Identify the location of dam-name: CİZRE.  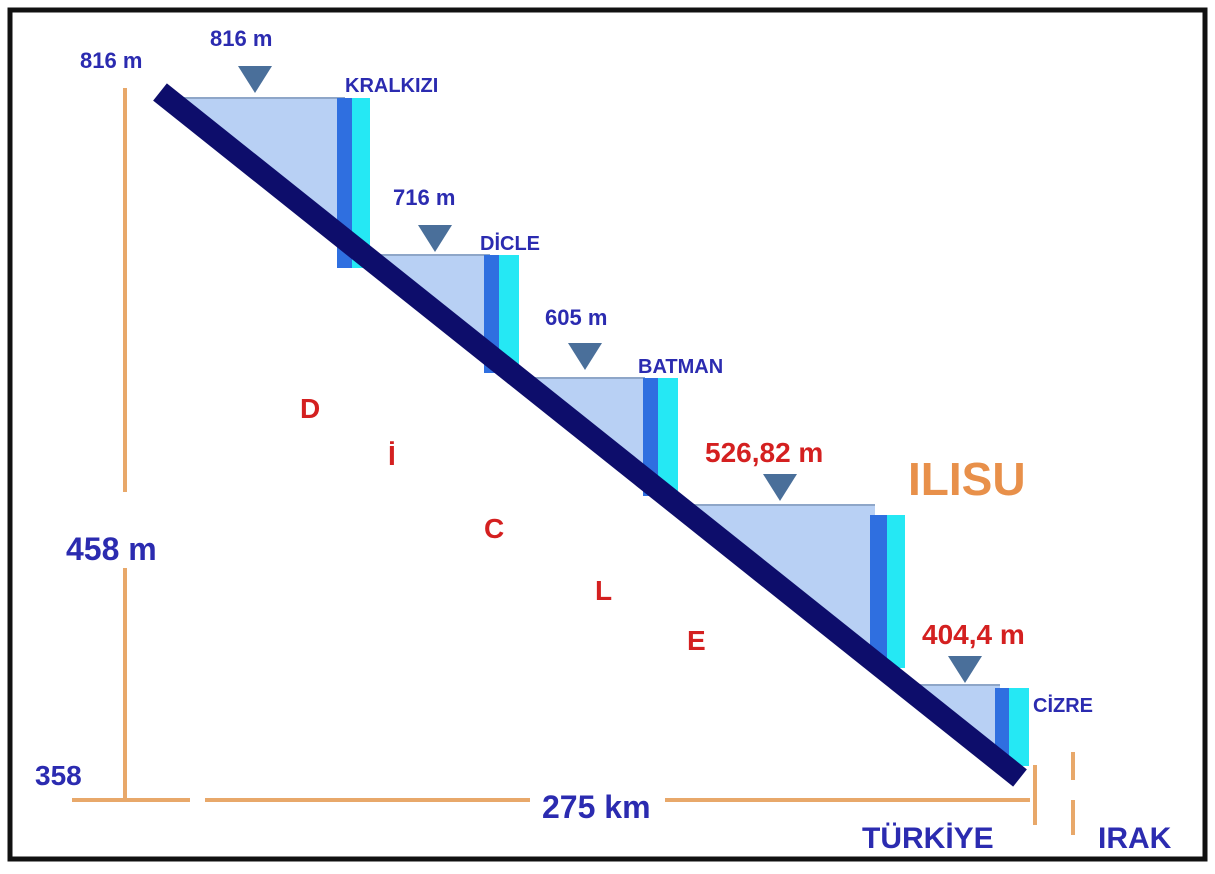
(1063, 705).